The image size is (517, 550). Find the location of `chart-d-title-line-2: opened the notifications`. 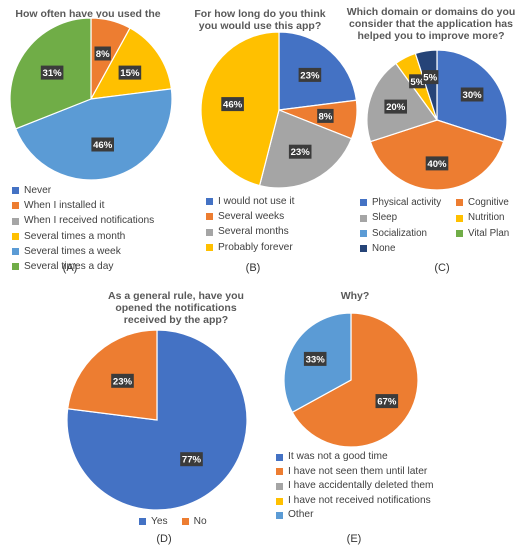

chart-d-title-line-2: opened the notifications is located at coordinates (176, 308).